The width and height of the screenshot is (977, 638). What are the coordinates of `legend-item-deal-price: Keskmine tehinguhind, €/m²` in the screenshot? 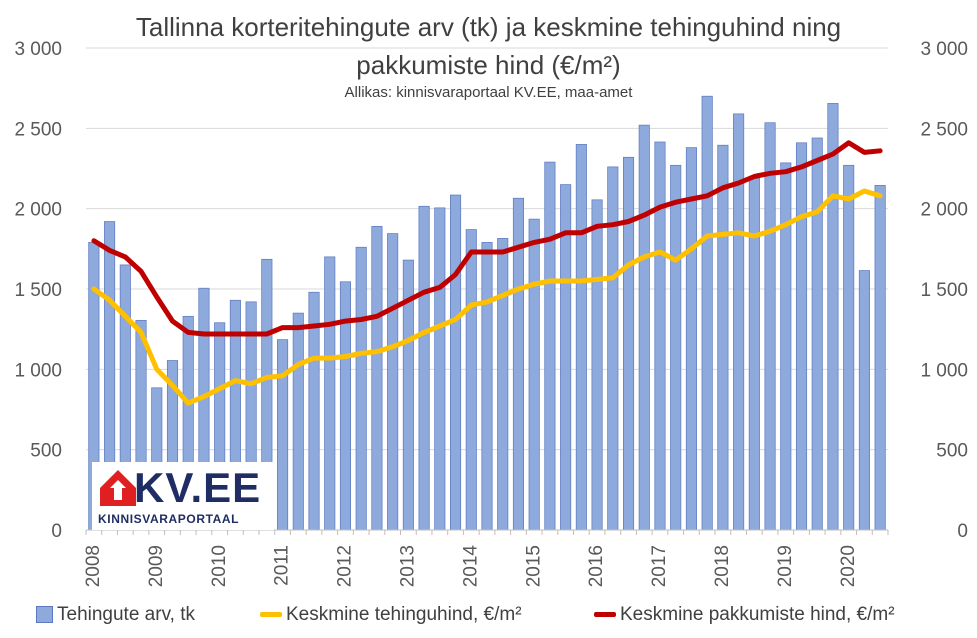 It's located at (391, 615).